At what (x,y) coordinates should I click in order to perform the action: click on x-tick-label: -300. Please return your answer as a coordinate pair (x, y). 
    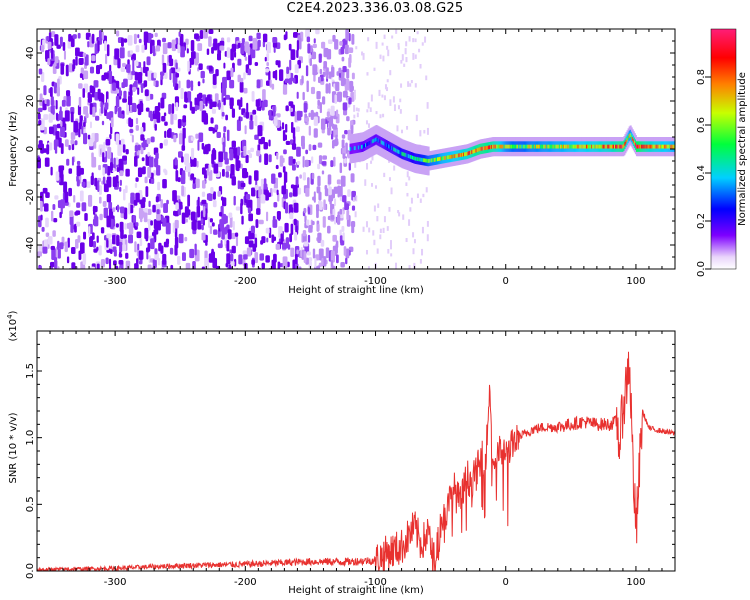
    Looking at the image, I should click on (115, 582).